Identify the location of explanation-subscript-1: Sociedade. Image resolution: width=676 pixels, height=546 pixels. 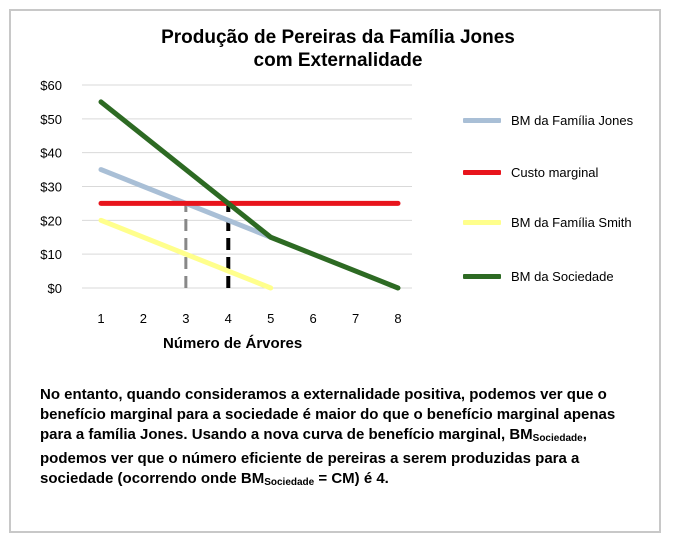
(557, 438).